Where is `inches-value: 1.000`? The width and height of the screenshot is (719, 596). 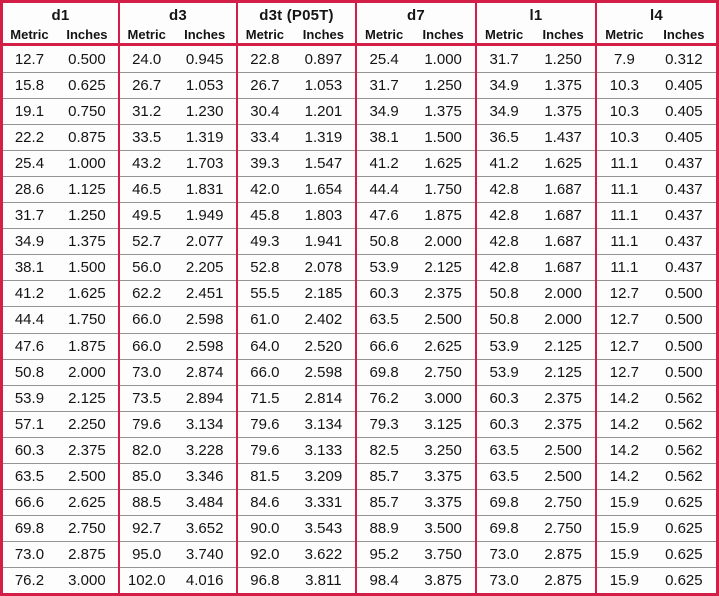 inches-value: 1.000 is located at coordinates (87, 164).